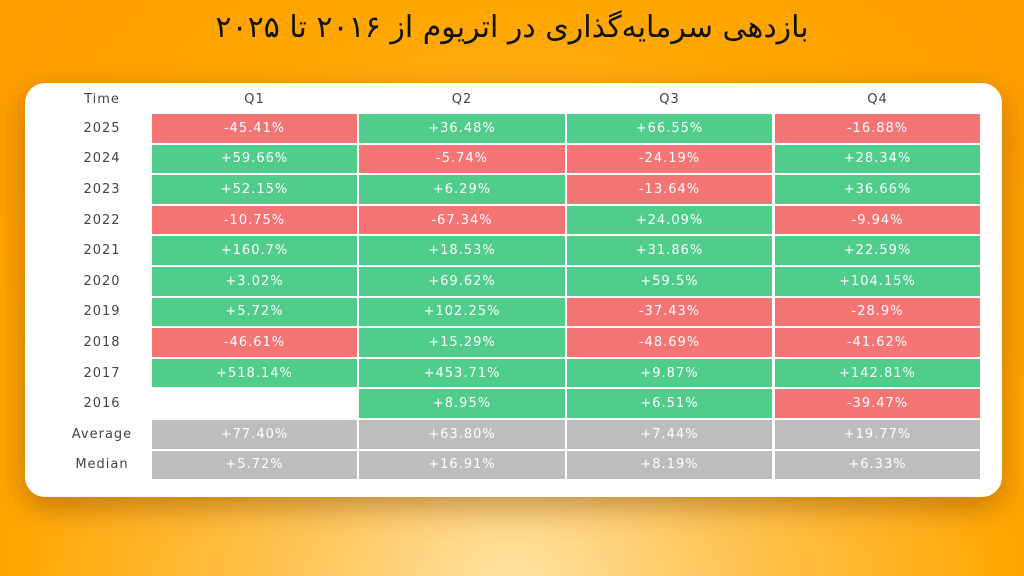 The image size is (1024, 576). What do you see at coordinates (669, 159) in the screenshot?
I see `return-cell: -24.19%` at bounding box center [669, 159].